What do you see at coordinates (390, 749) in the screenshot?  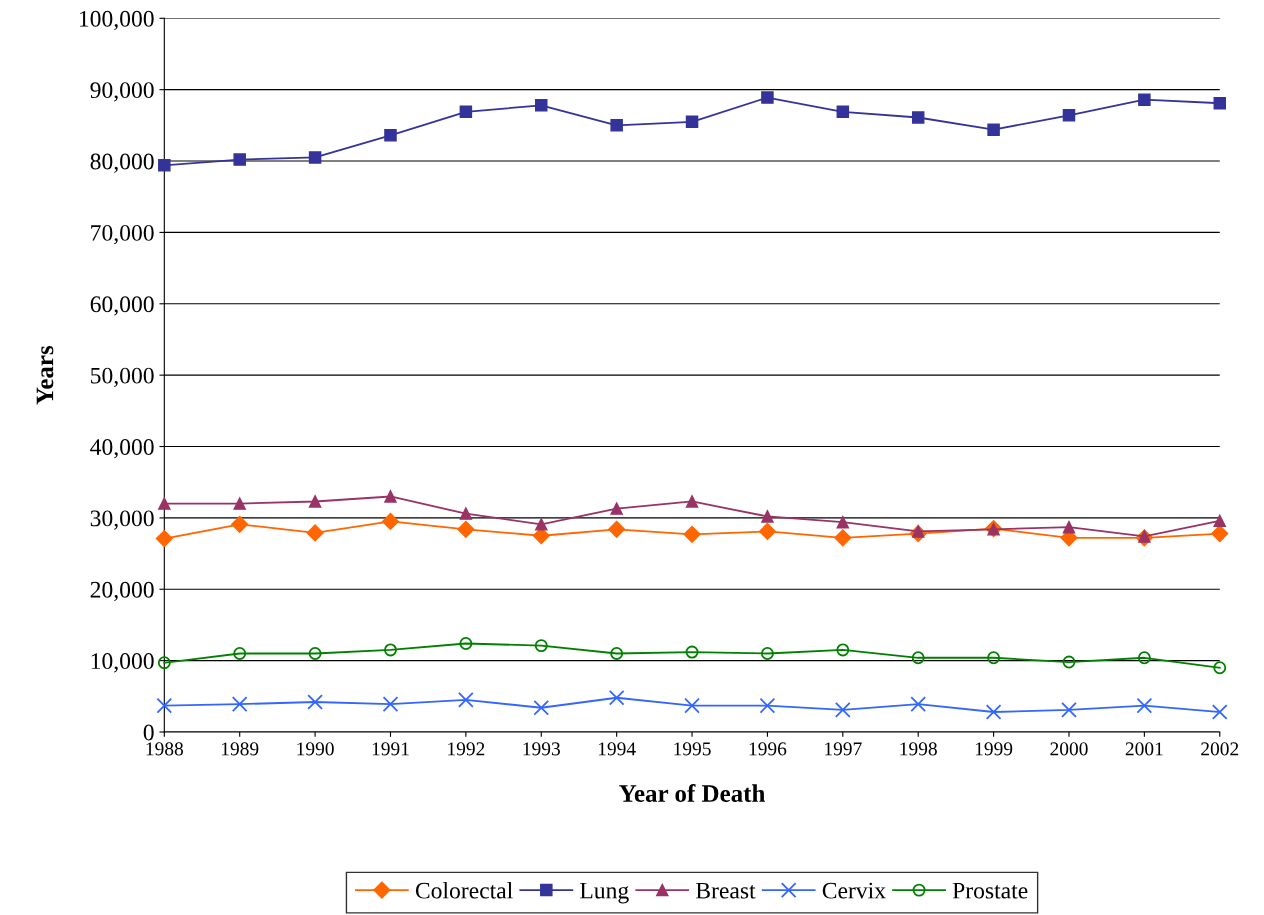 I see `x-tick-label: 1991` at bounding box center [390, 749].